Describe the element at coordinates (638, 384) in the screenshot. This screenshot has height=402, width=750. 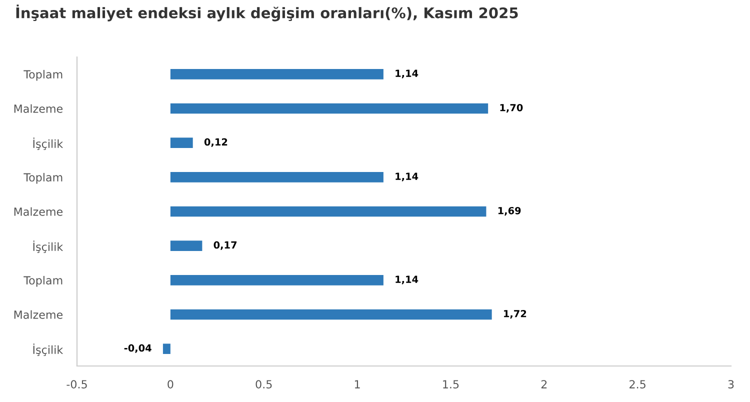
I see `x-tick-label: 2.5` at that location.